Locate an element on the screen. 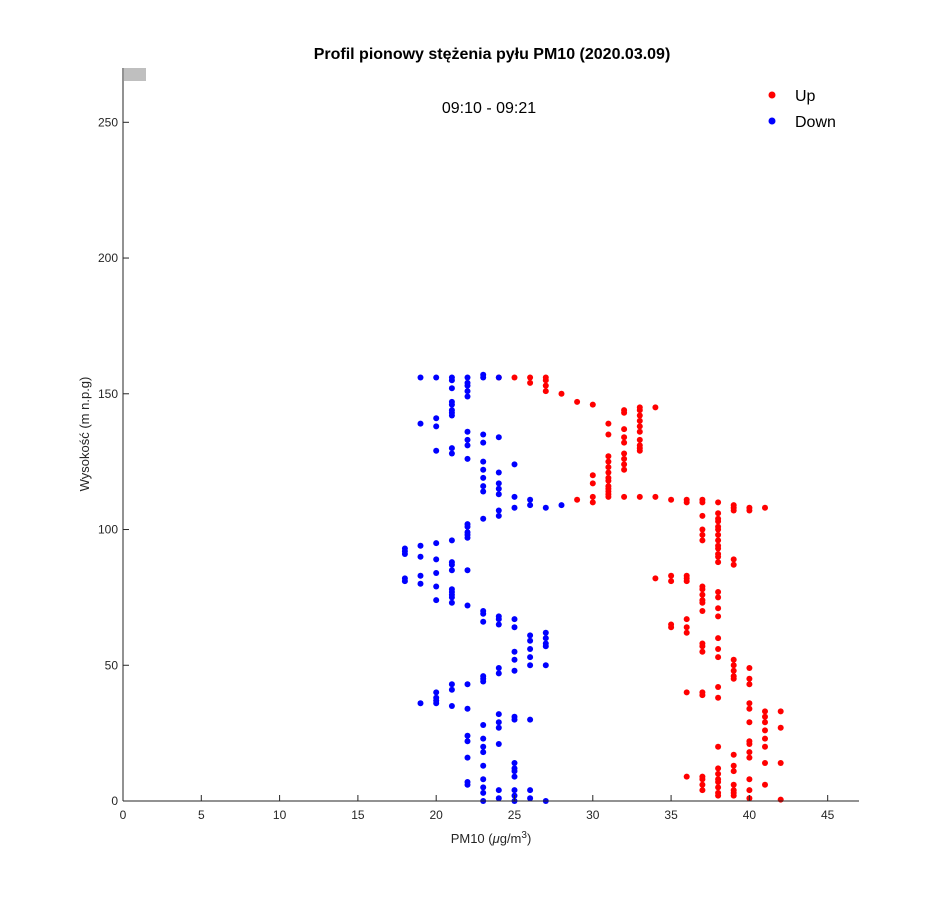  scroll-handle is located at coordinates (135, 74).